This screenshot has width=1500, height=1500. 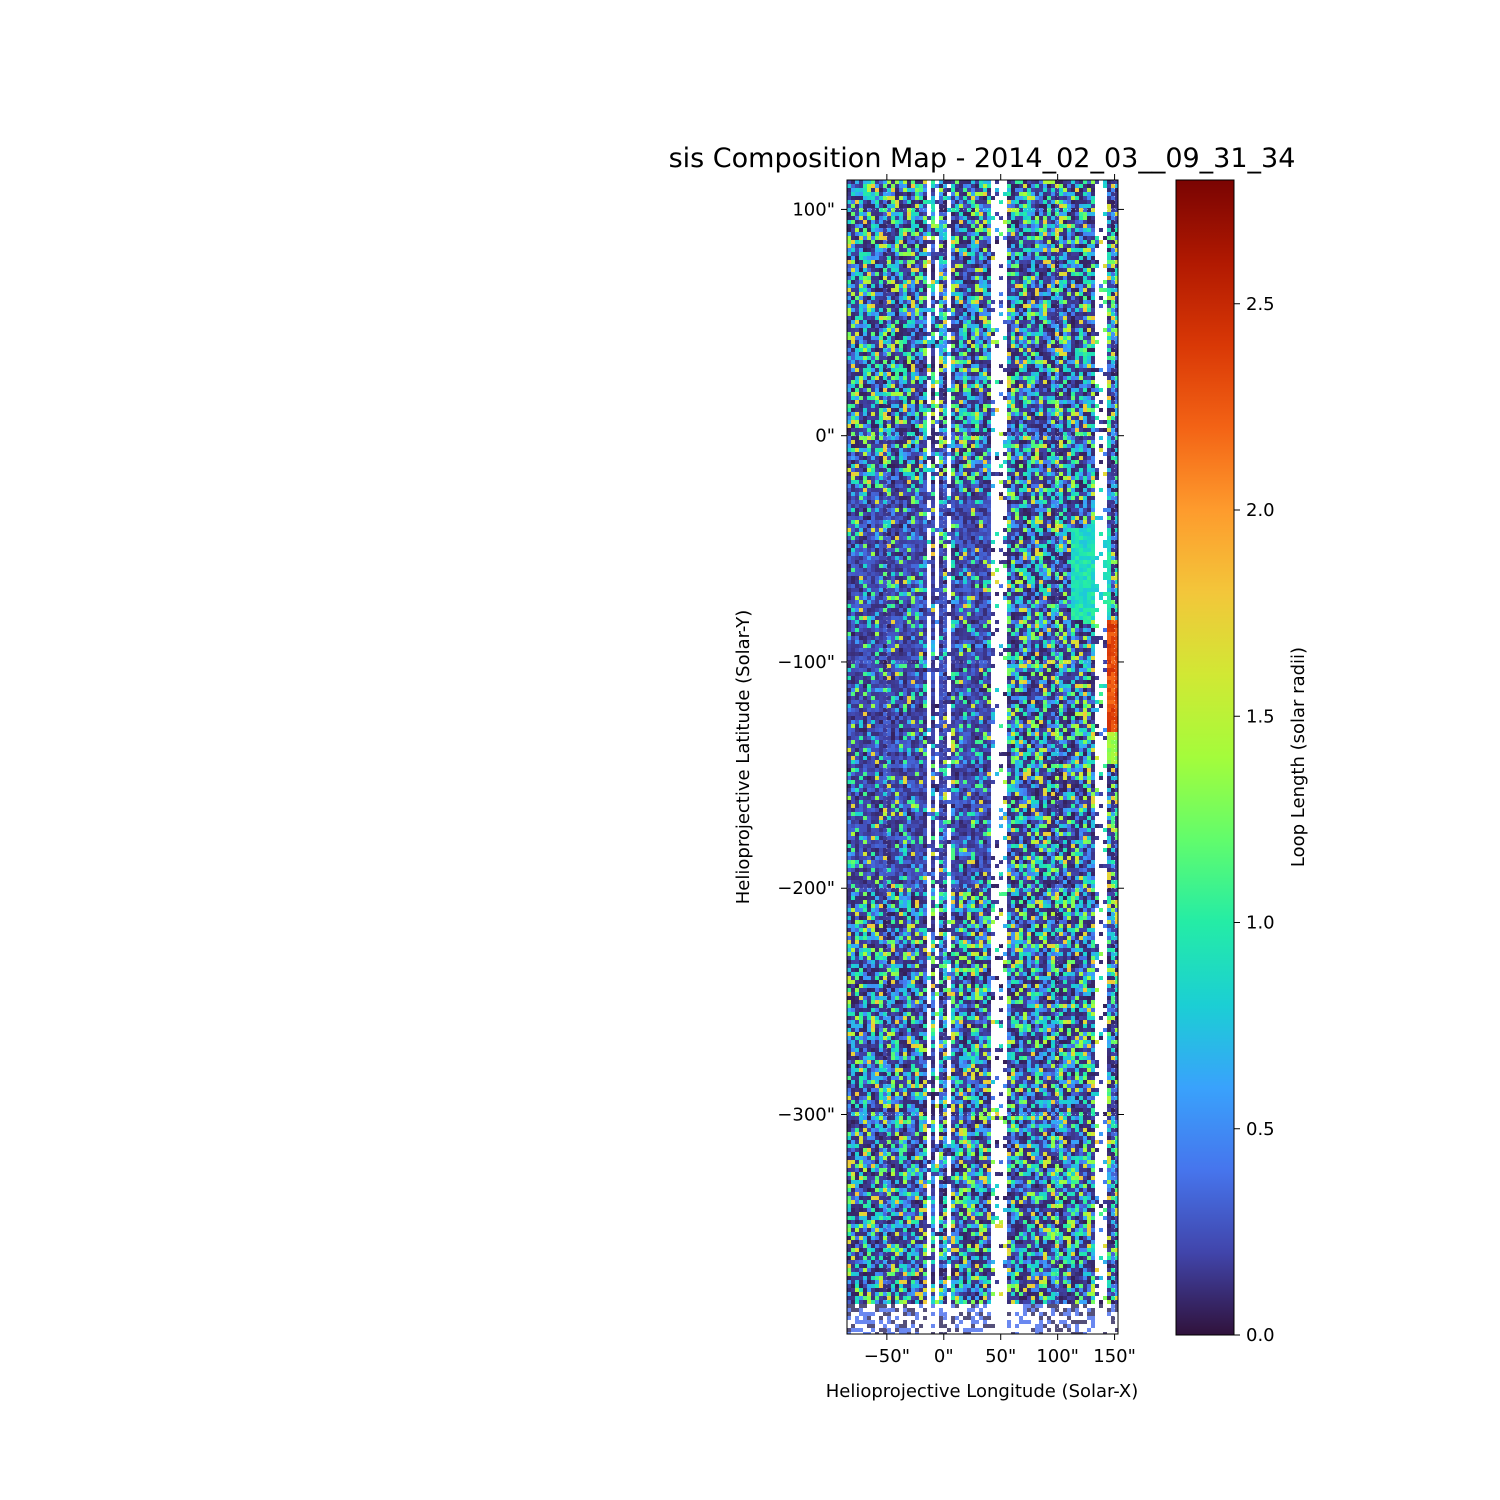 What do you see at coordinates (1205, 757) in the screenshot?
I see `colorbar` at bounding box center [1205, 757].